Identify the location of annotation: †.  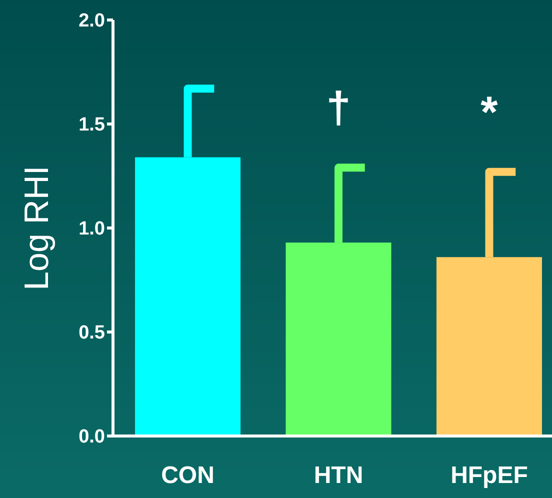
(338, 108).